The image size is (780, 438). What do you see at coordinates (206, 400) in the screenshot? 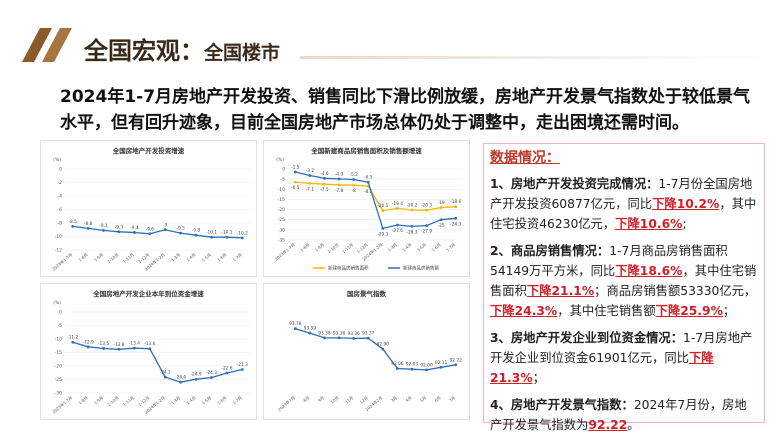
I see `x-tick-label: 1-5月` at bounding box center [206, 400].